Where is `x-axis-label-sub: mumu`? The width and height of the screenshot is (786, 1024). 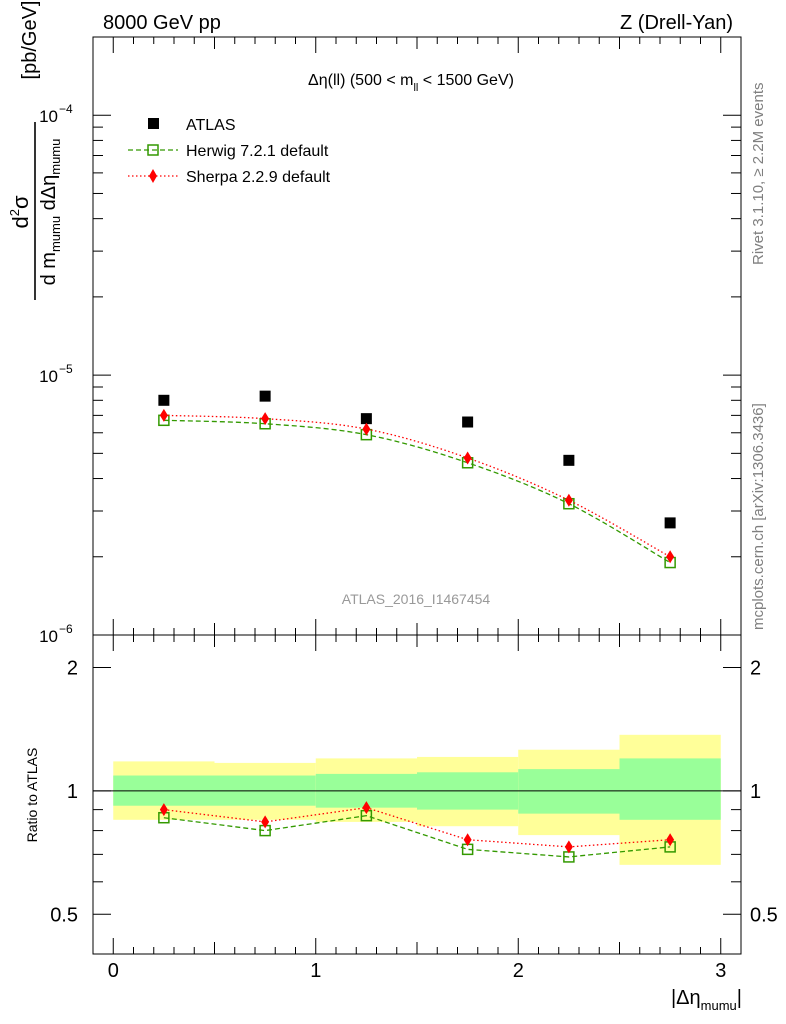 x-axis-label-sub: mumu is located at coordinates (719, 1005).